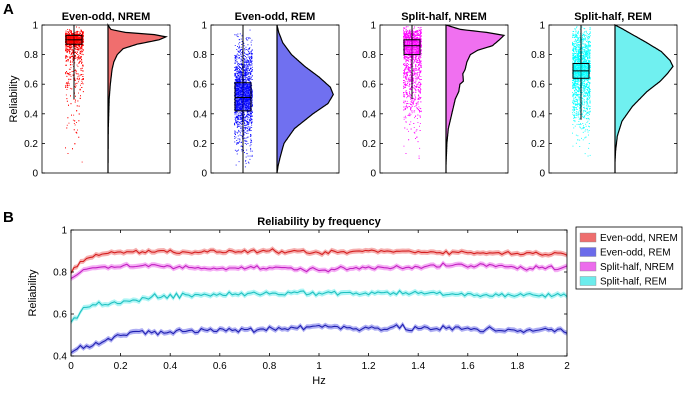  Describe the element at coordinates (373, 174) in the screenshot. I see `ytick-label: 0` at that location.